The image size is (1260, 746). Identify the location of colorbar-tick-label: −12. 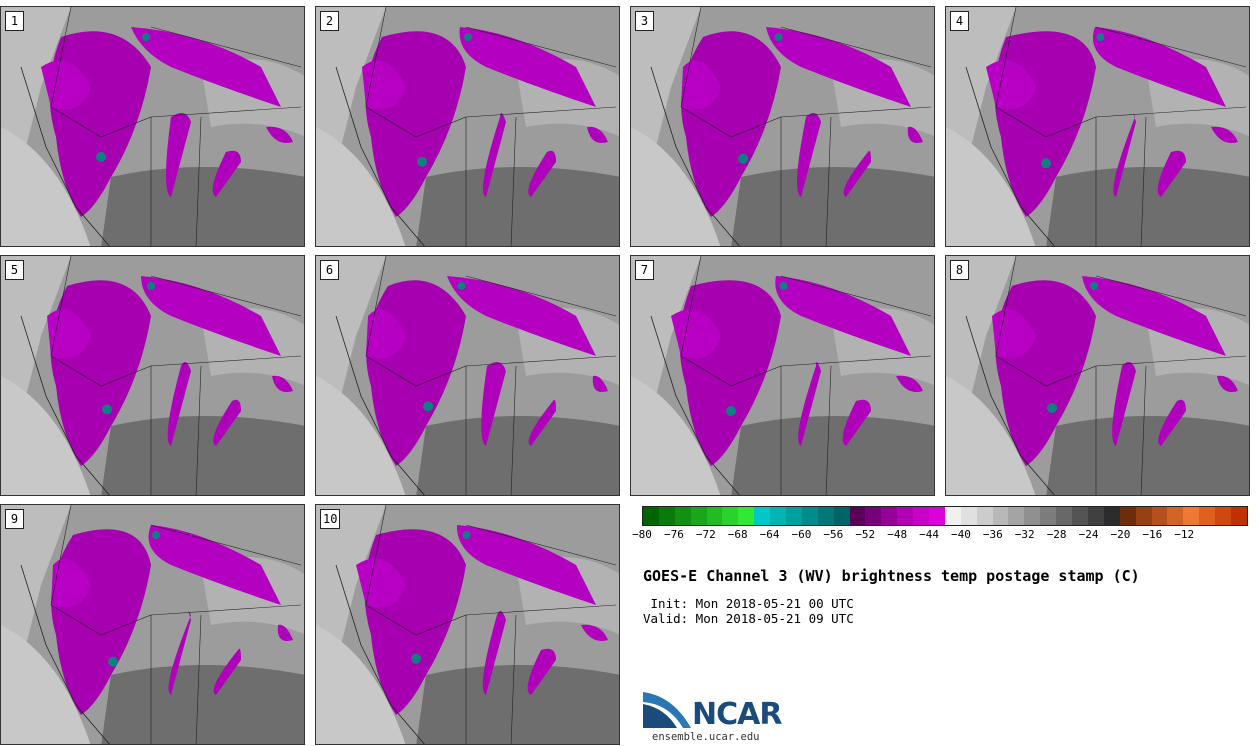
(1184, 534).